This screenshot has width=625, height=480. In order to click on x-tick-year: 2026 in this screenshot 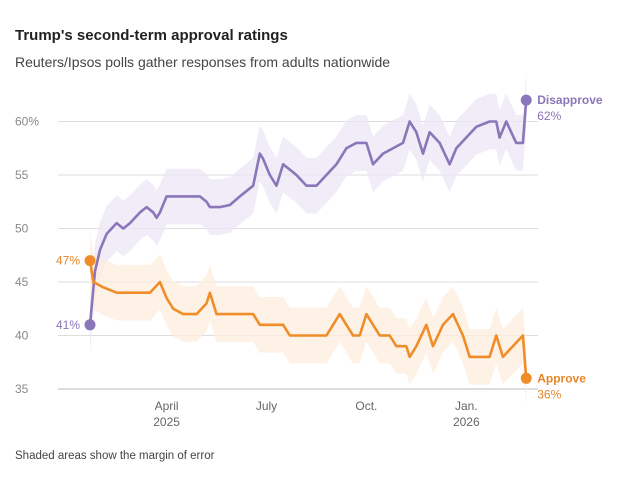, I will do `click(466, 422)`.